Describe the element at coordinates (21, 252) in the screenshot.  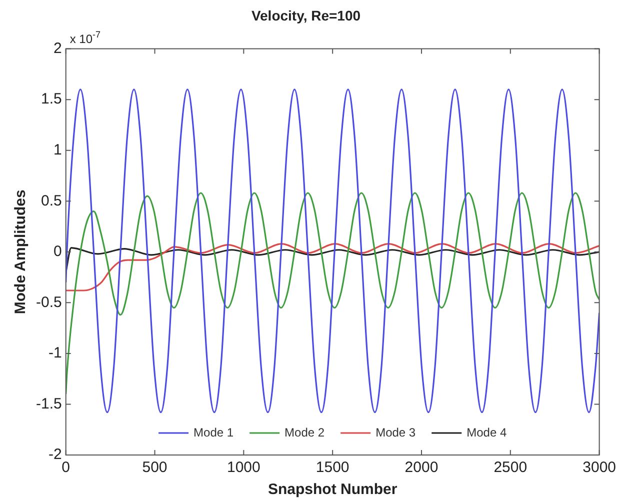
I see `y-axis-title: Mode Amplitudes` at that location.